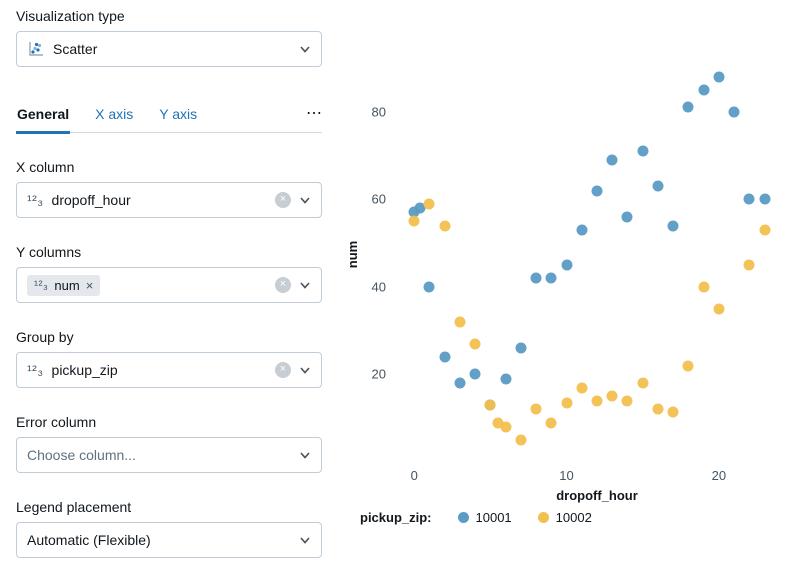 Image resolution: width=800 pixels, height=586 pixels. Describe the element at coordinates (314, 113) in the screenshot. I see `more-tabs-button: ⋯` at that location.